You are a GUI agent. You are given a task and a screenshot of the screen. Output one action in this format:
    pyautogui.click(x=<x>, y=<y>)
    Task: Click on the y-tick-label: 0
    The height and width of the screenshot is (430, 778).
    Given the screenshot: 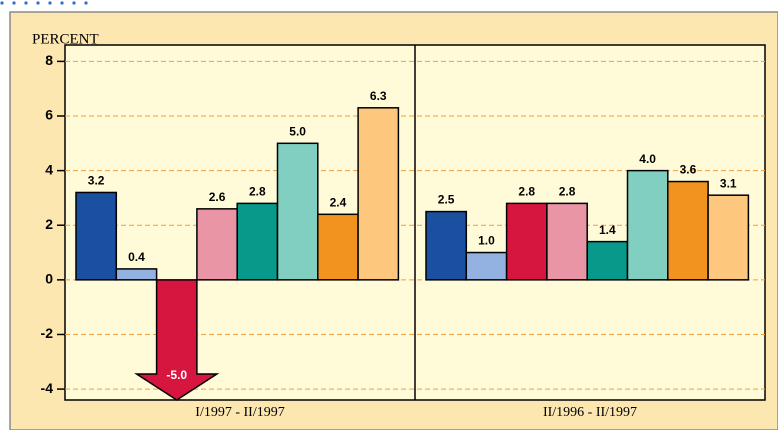 What is the action you would take?
    pyautogui.click(x=49, y=279)
    